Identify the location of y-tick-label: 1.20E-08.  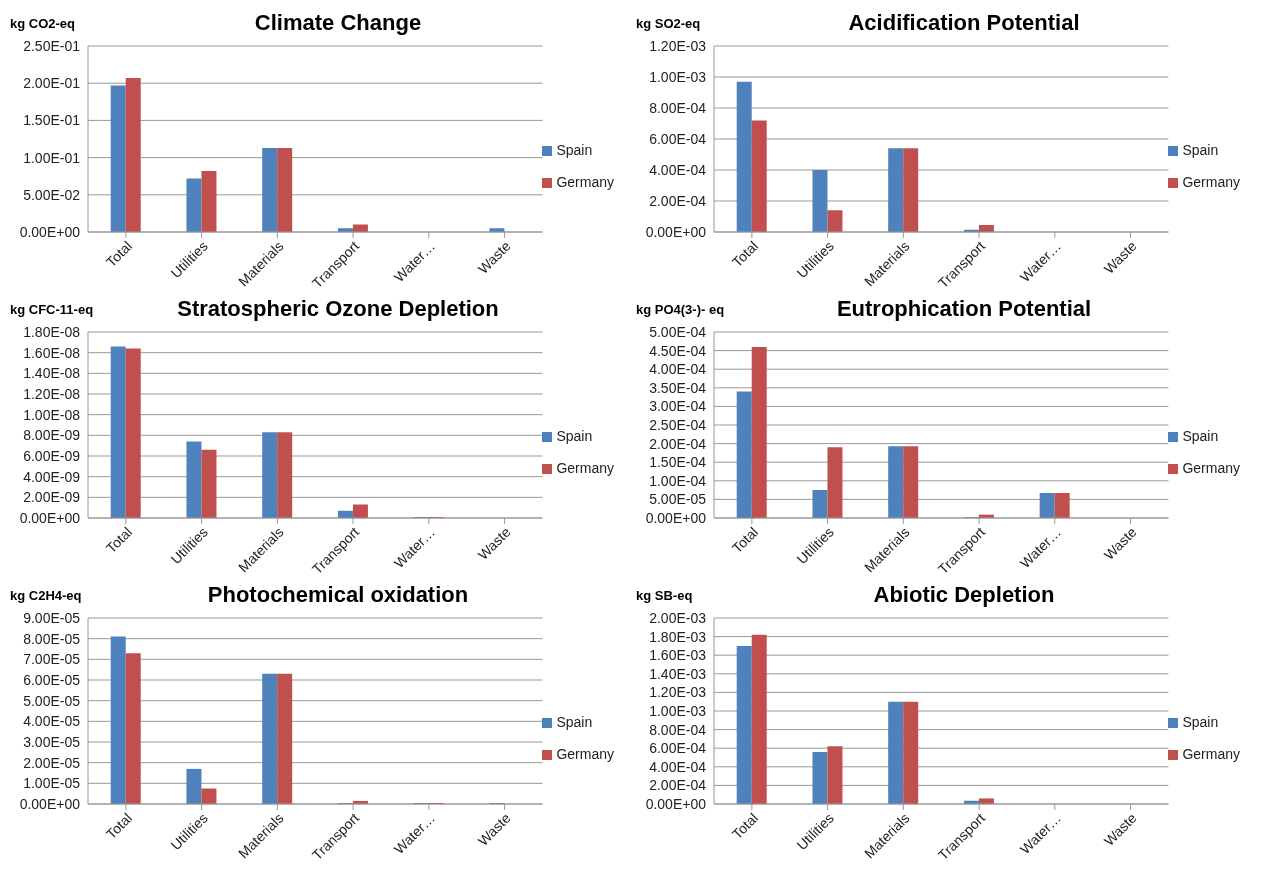
(52, 393).